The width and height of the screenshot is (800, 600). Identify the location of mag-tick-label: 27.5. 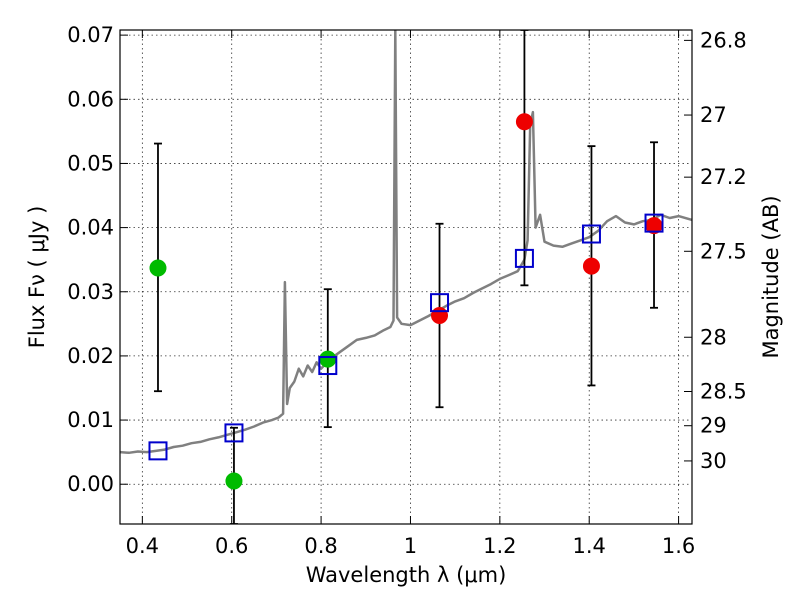
(723, 251).